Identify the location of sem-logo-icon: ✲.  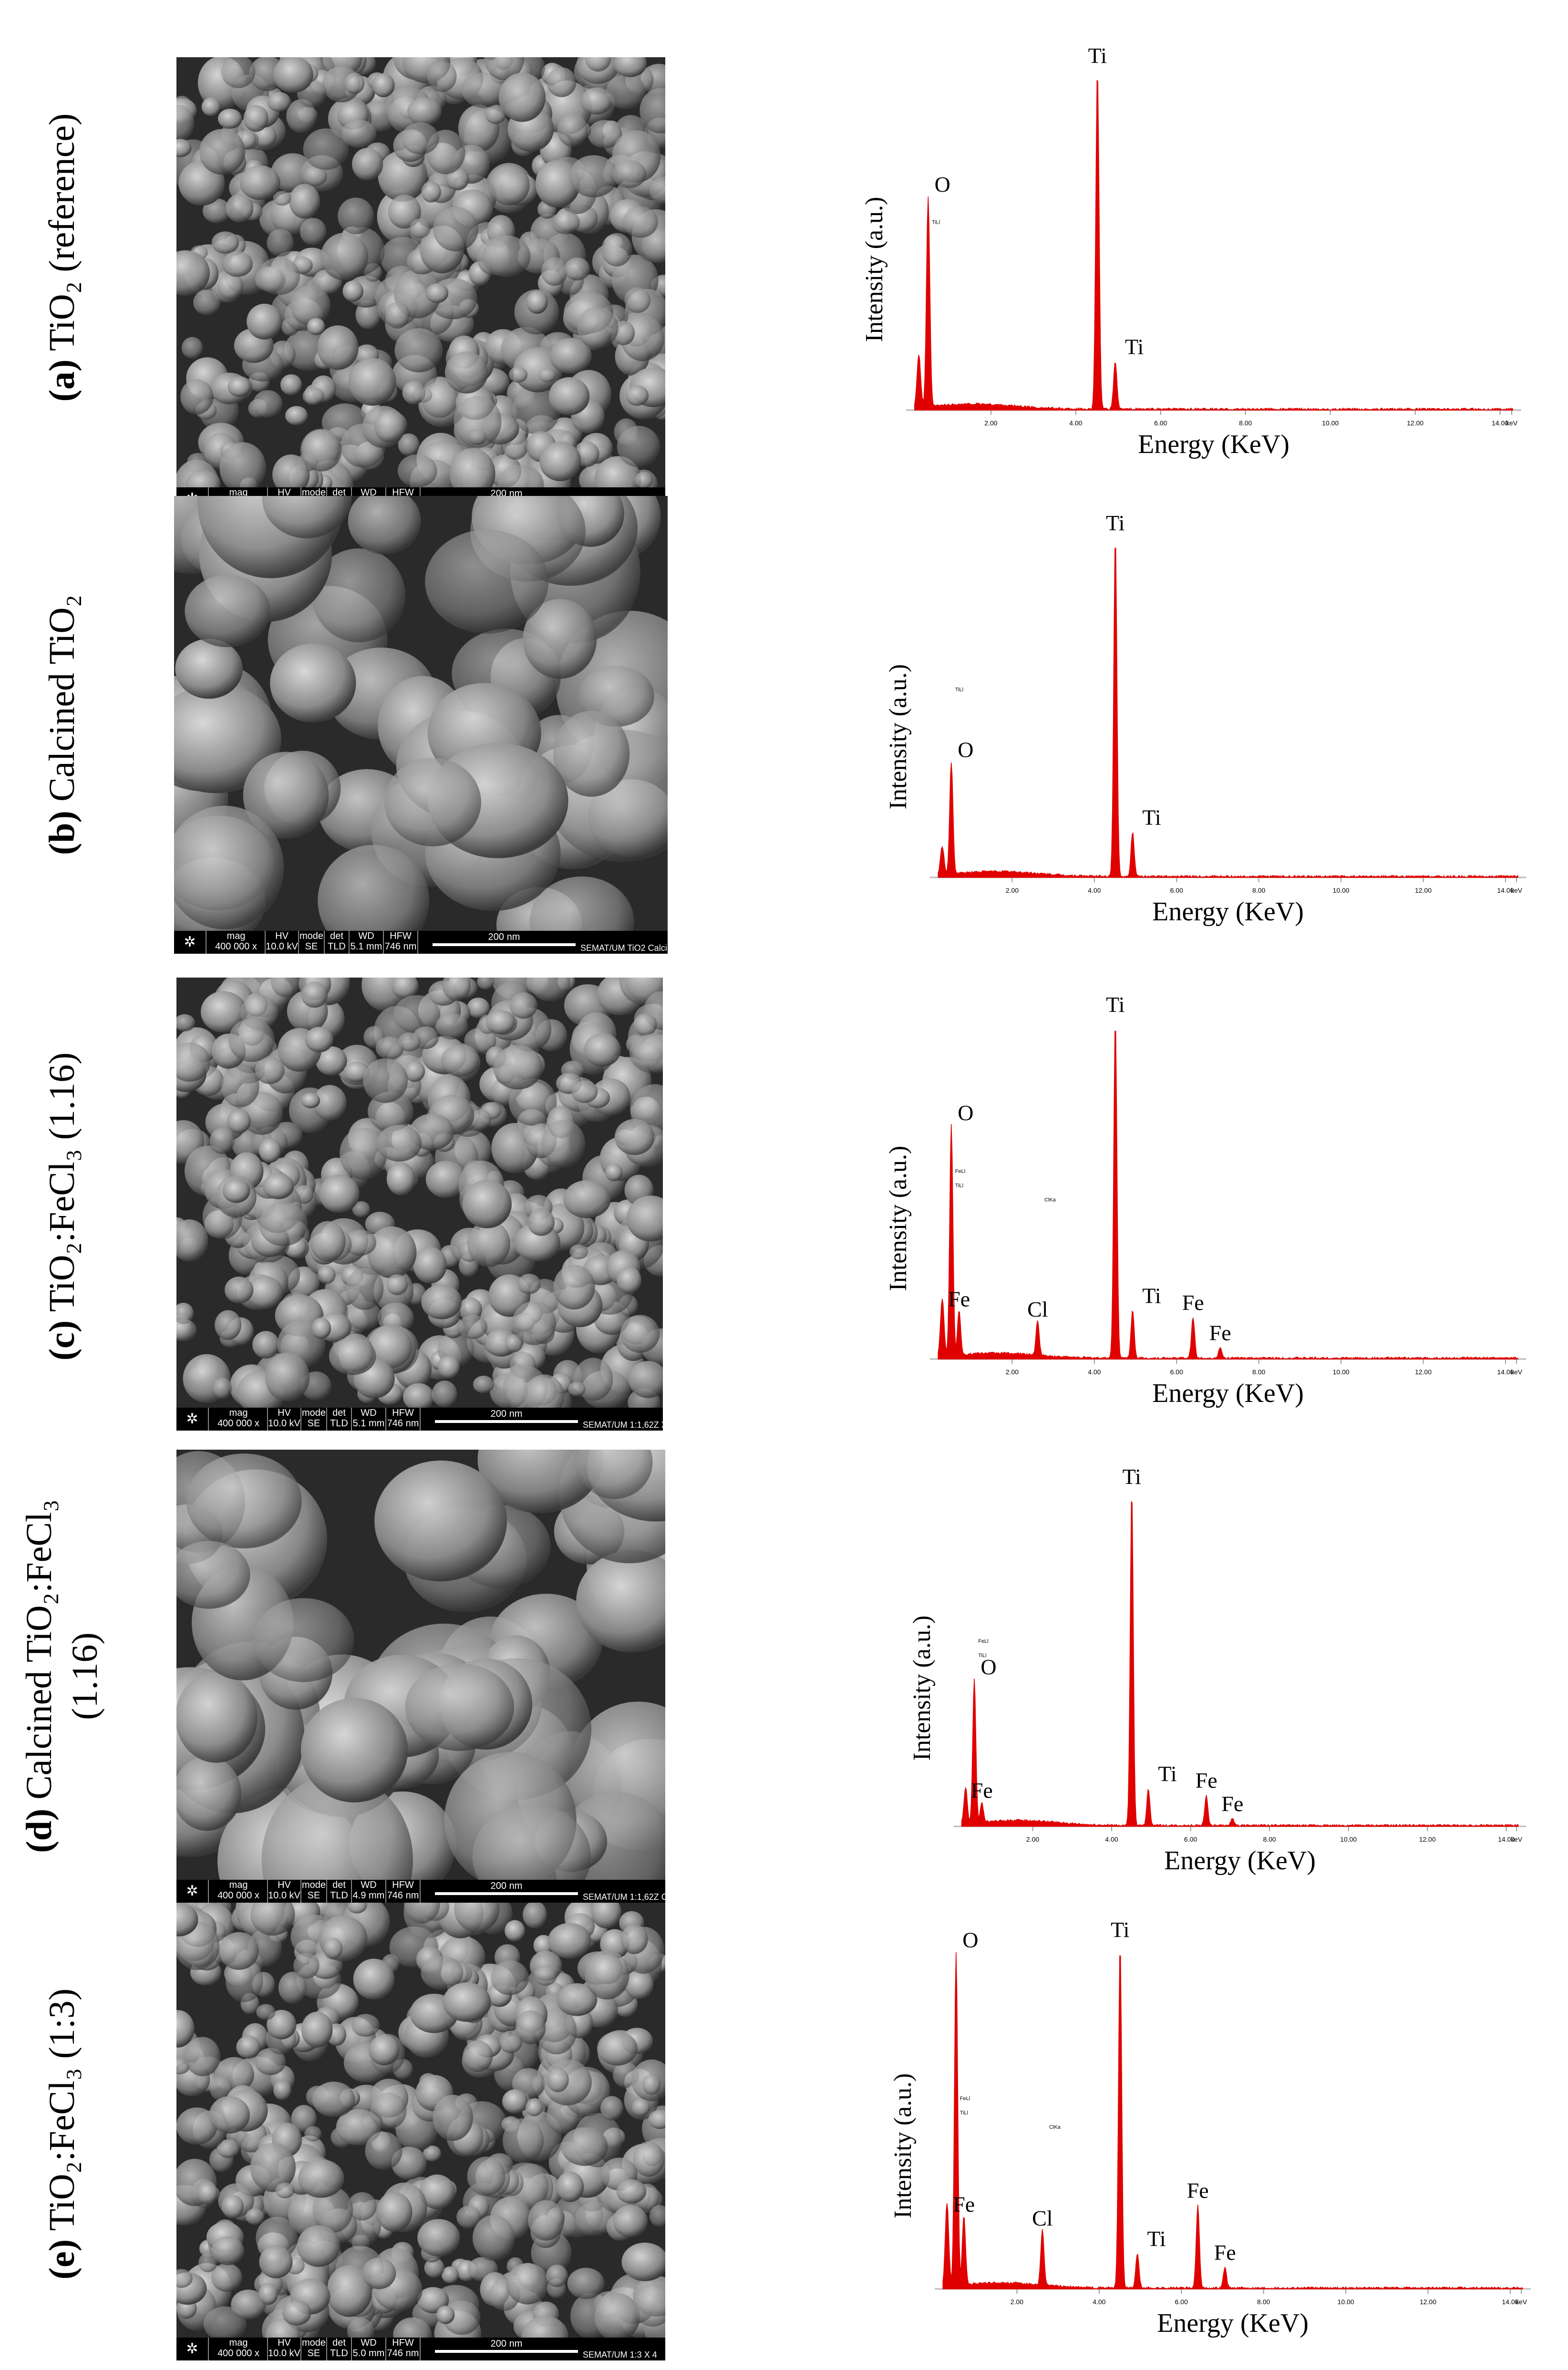
(192, 2349).